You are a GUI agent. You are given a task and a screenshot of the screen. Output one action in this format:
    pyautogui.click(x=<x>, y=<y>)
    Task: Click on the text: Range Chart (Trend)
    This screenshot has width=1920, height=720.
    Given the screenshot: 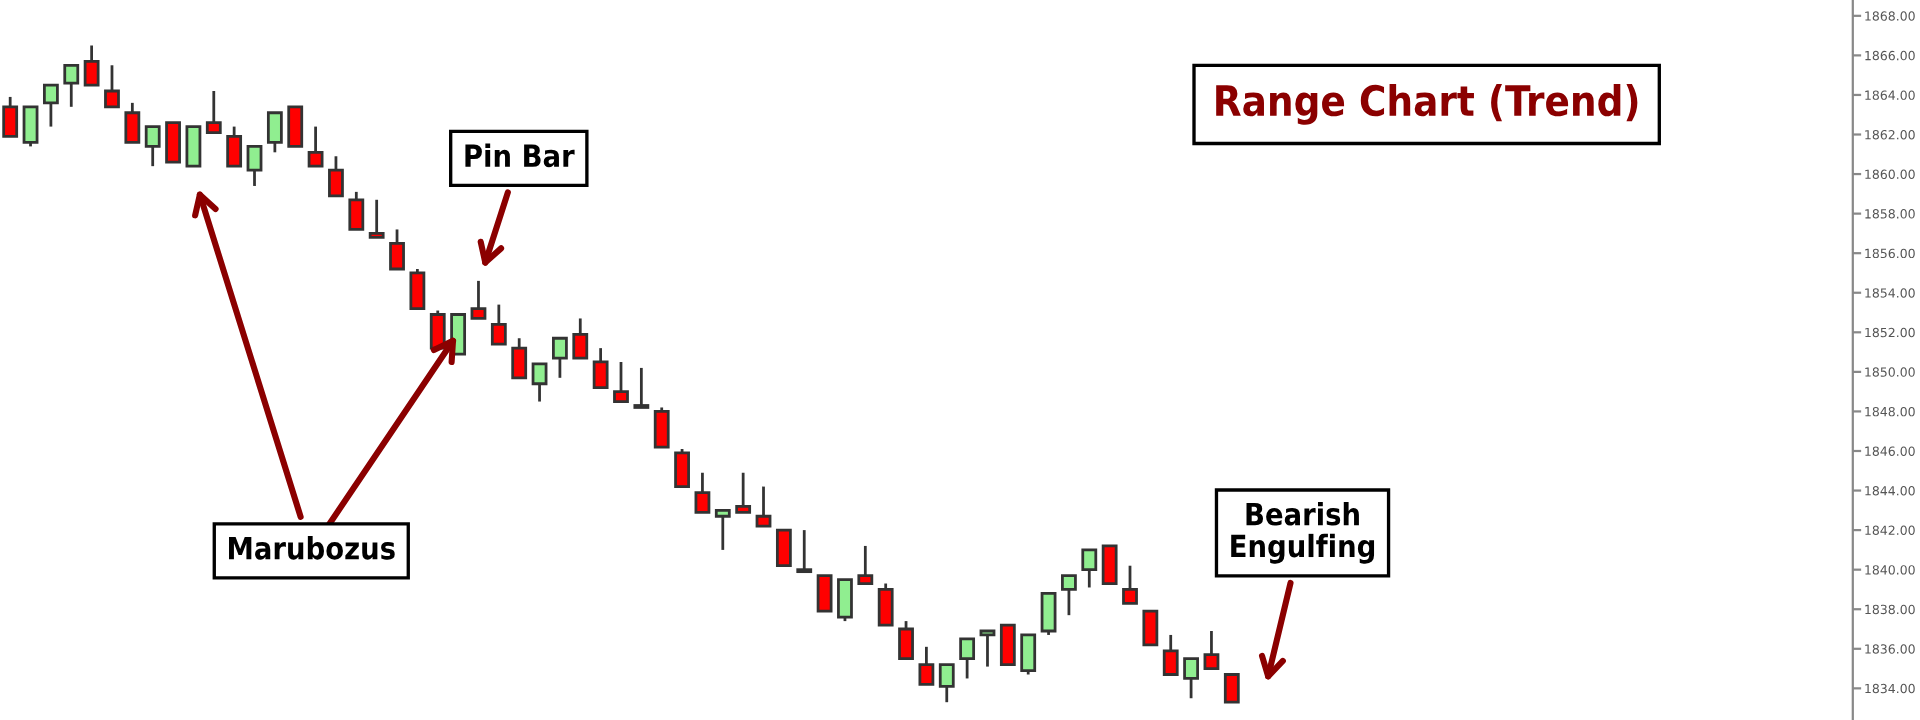 What is the action you would take?
    pyautogui.click(x=1427, y=104)
    